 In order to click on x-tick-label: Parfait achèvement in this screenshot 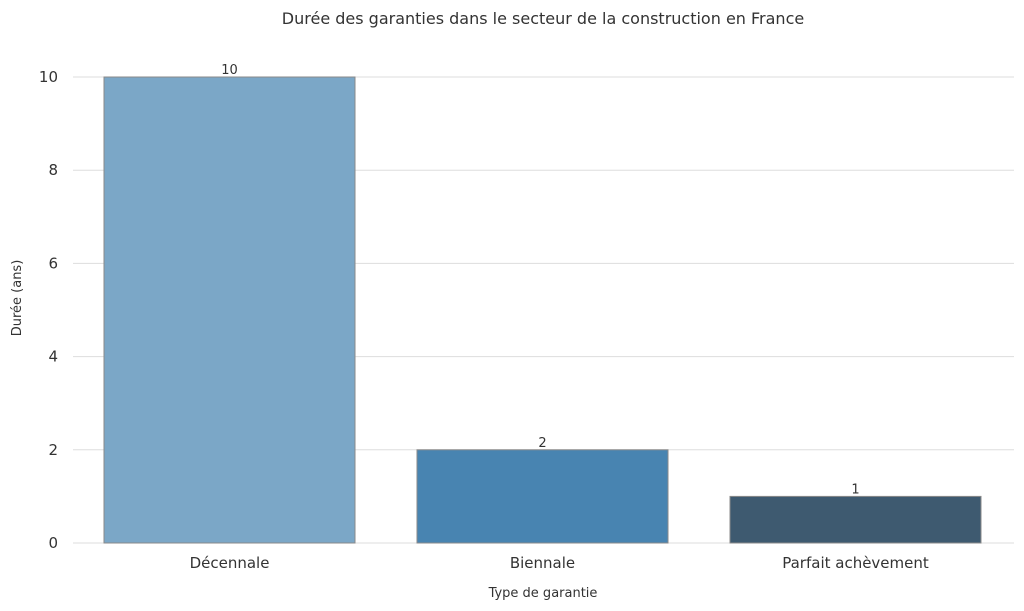, I will do `click(855, 563)`.